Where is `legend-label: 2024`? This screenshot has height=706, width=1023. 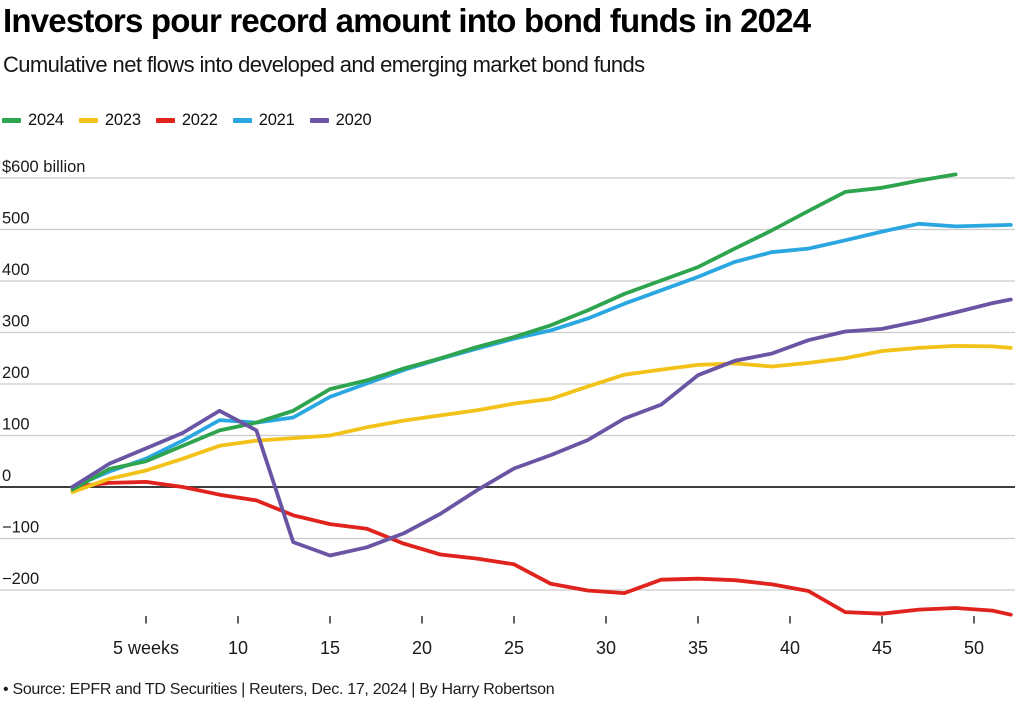 legend-label: 2024 is located at coordinates (46, 120).